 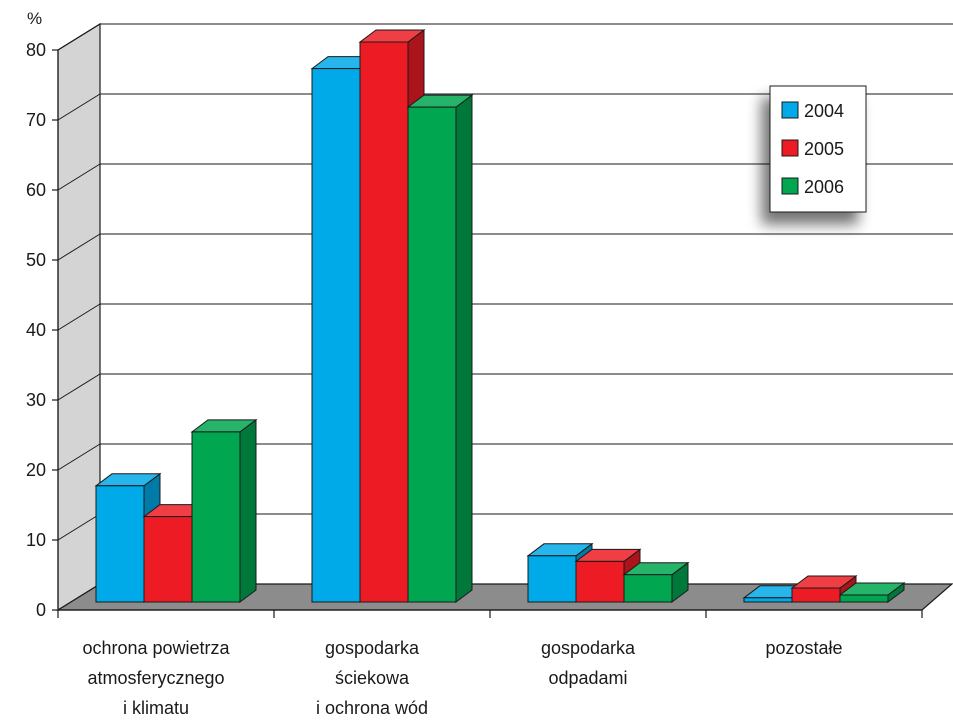 What do you see at coordinates (36, 120) in the screenshot?
I see `y-tick-label: 70` at bounding box center [36, 120].